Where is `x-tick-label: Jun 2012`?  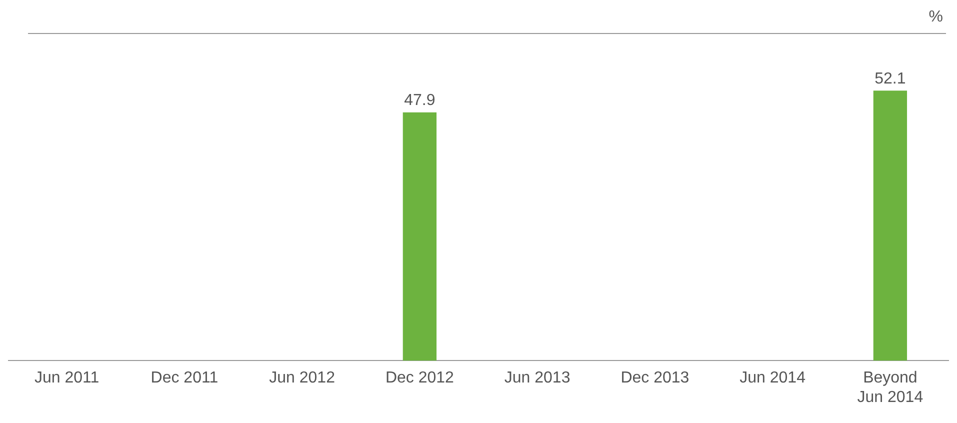 x-tick-label: Jun 2012 is located at coordinates (302, 378).